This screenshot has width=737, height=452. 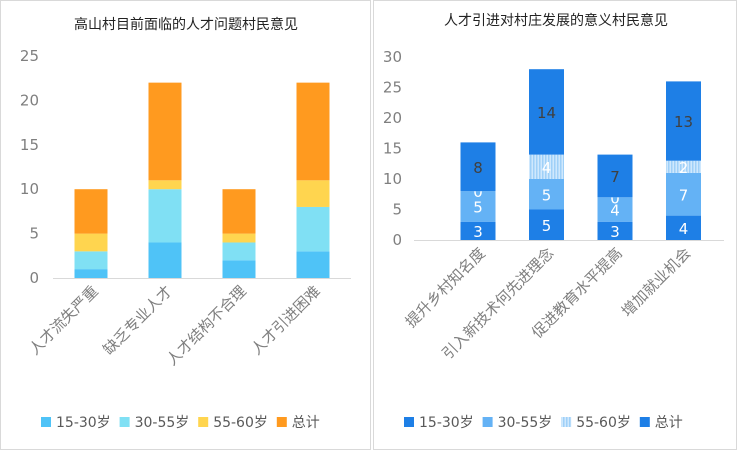 I want to click on x-category-label: 人才流失严重, so click(x=63, y=320).